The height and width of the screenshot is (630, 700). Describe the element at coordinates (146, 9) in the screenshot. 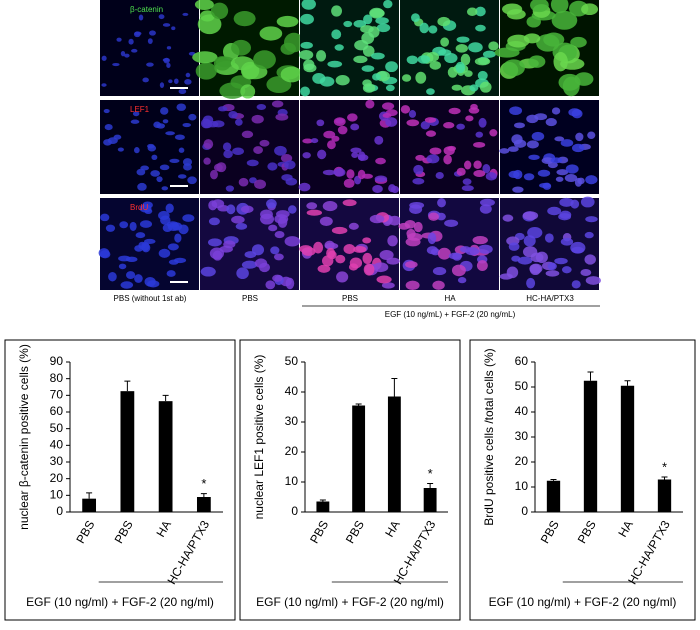

I see `row-label: β-catenin` at that location.